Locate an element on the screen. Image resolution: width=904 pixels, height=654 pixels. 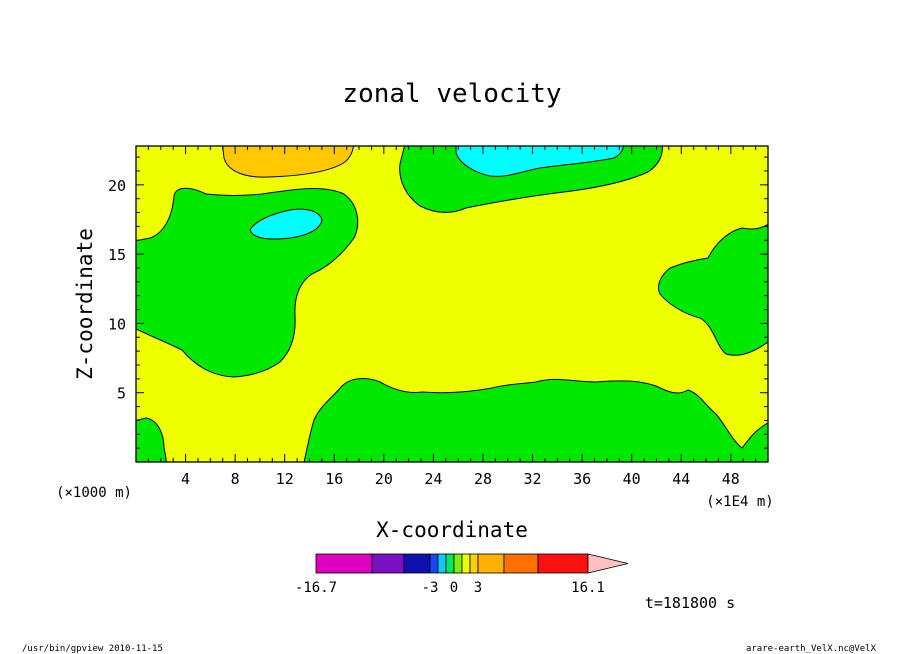
colorbar-tick-label: 0 is located at coordinates (454, 588).